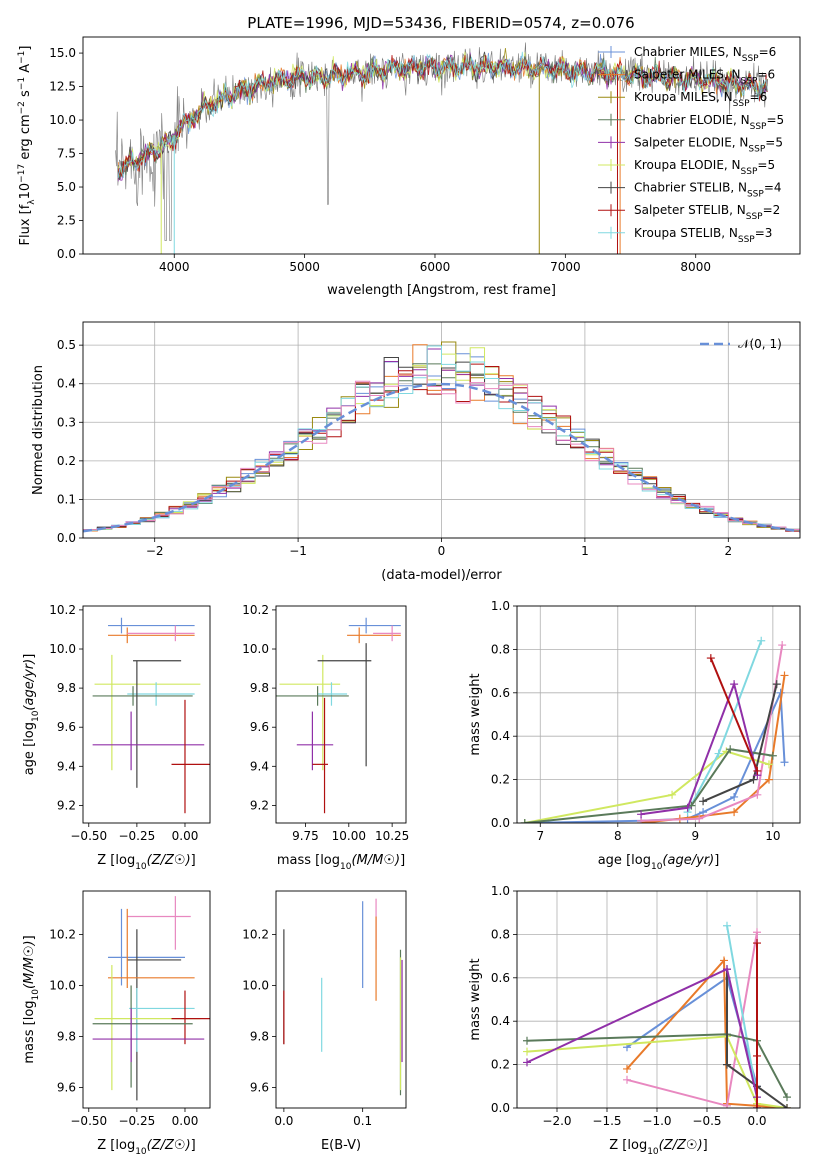 The image size is (819, 1170). Describe the element at coordinates (298, 551) in the screenshot. I see `x-tick-label: −1` at that location.